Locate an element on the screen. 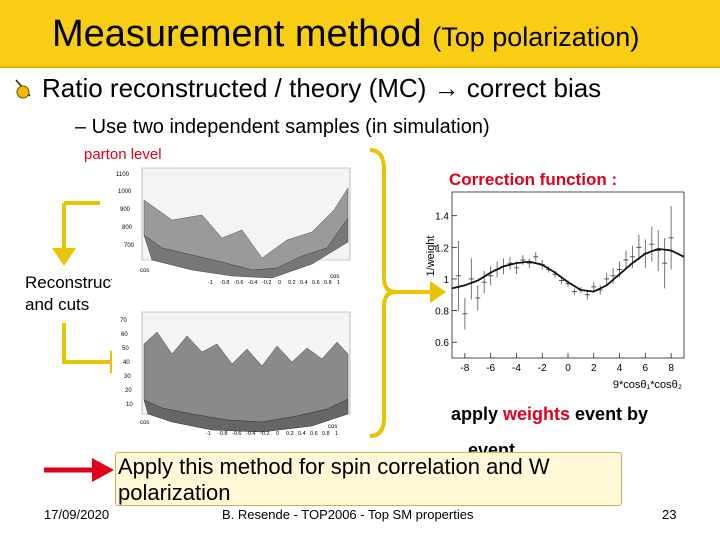 This screenshot has height=540, width=720. callout-arrow-head-icon is located at coordinates (103, 470).